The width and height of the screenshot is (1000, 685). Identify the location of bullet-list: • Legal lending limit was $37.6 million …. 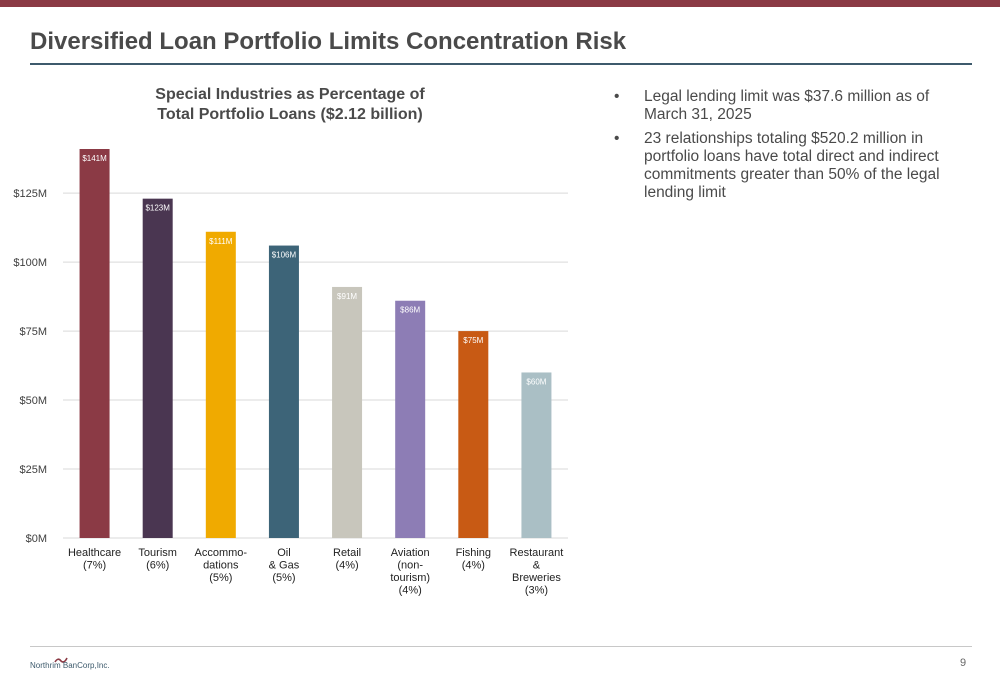
(794, 148).